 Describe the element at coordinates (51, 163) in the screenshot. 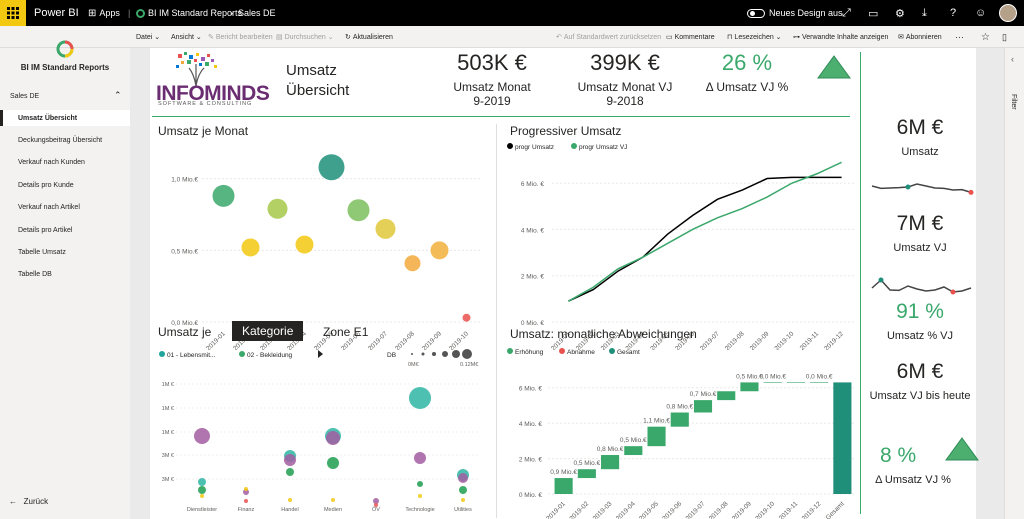

I see `nav-page-3: Verkauf nach Kunden` at that location.